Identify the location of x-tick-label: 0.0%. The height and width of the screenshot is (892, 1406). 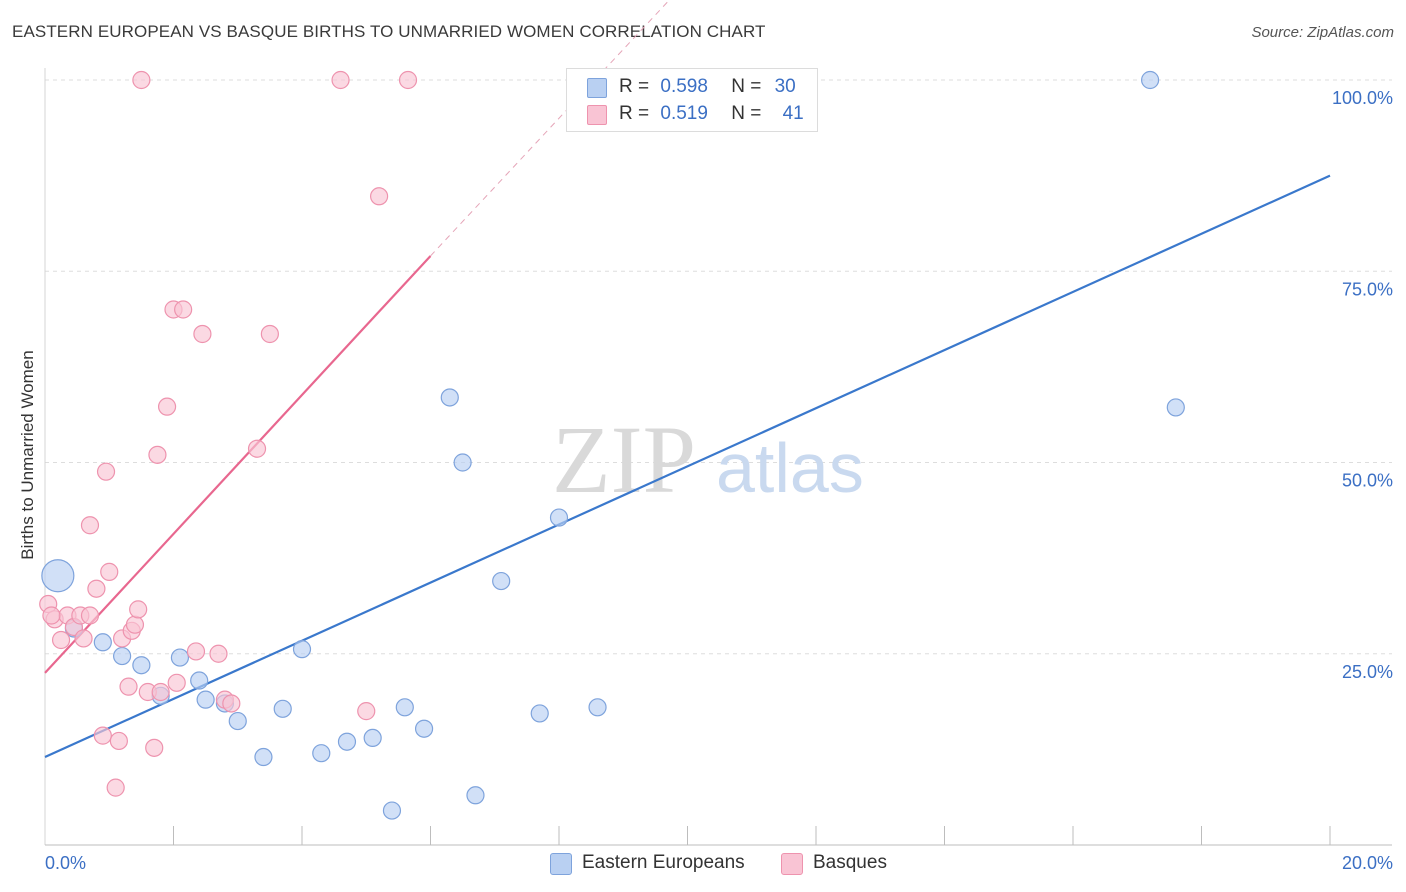
(65, 863).